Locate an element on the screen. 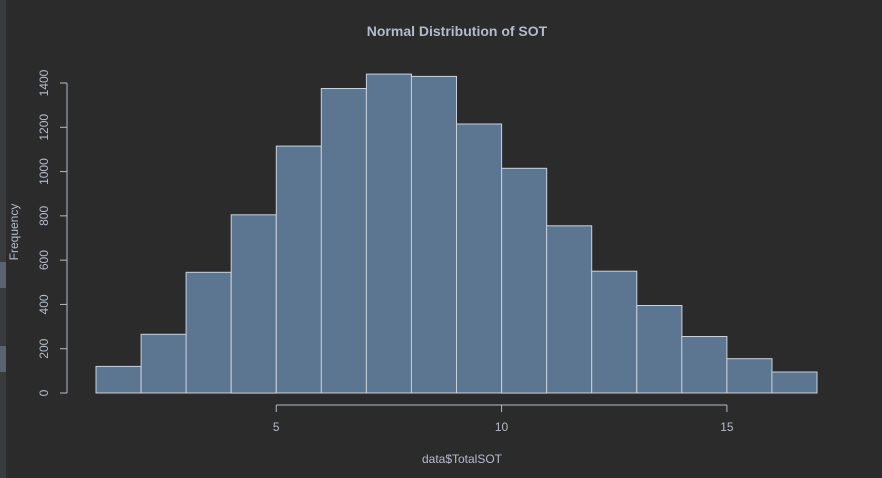  x-tick-label: 5 is located at coordinates (276, 427).